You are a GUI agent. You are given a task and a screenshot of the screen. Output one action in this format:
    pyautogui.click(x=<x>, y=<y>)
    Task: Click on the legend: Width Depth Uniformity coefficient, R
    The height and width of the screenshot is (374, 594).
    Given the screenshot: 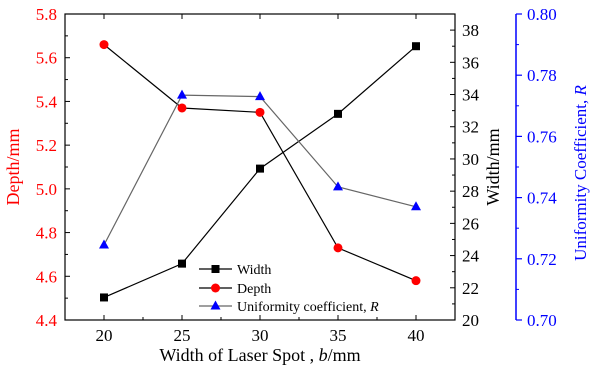 What is the action you would take?
    pyautogui.click(x=289, y=289)
    